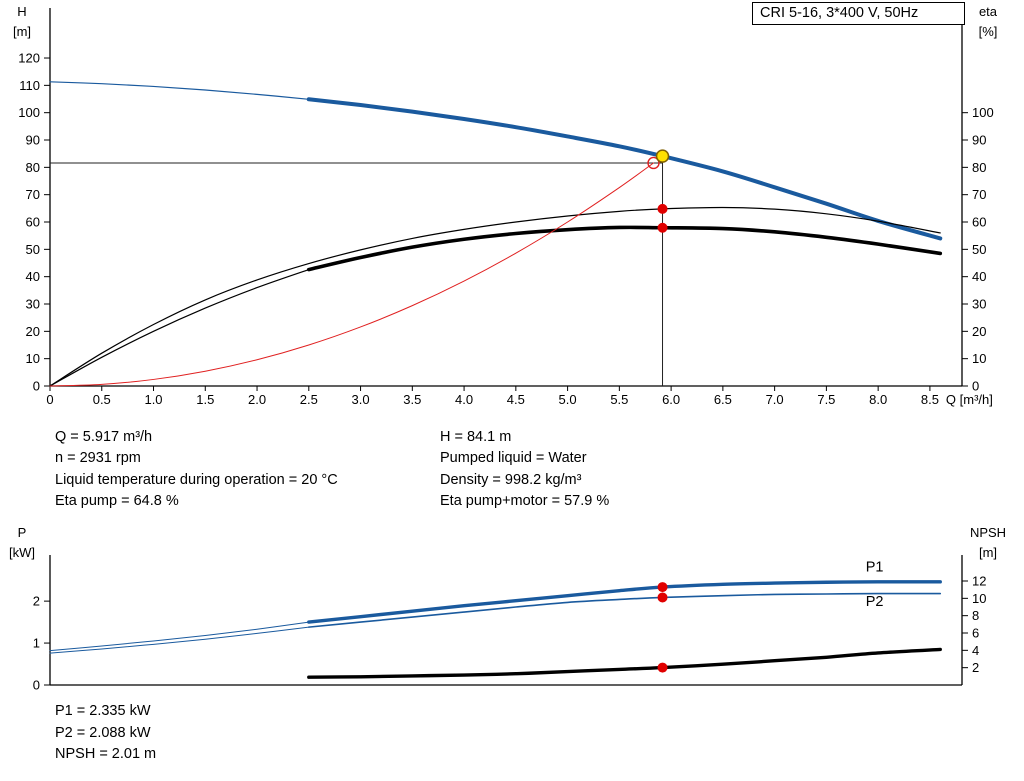  What do you see at coordinates (969, 399) in the screenshot?
I see `x-axis-label: Q [m³/h]` at bounding box center [969, 399].